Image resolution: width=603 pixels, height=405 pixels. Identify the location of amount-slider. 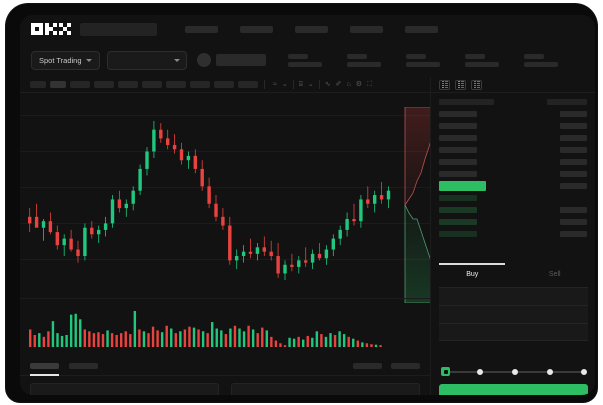
(514, 372).